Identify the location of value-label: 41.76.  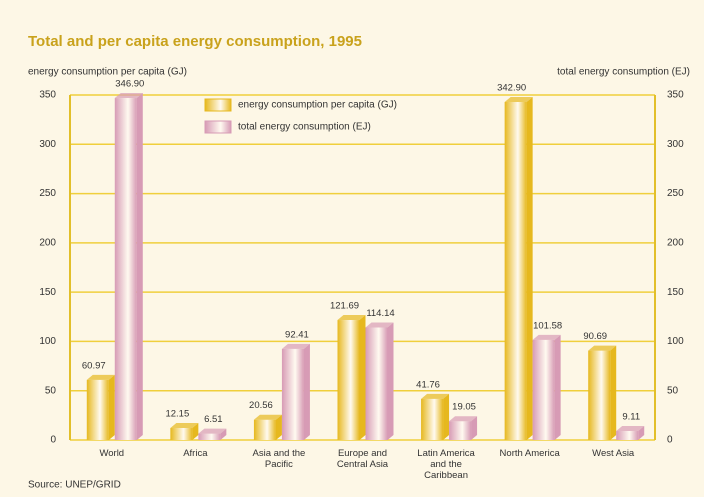
(428, 384).